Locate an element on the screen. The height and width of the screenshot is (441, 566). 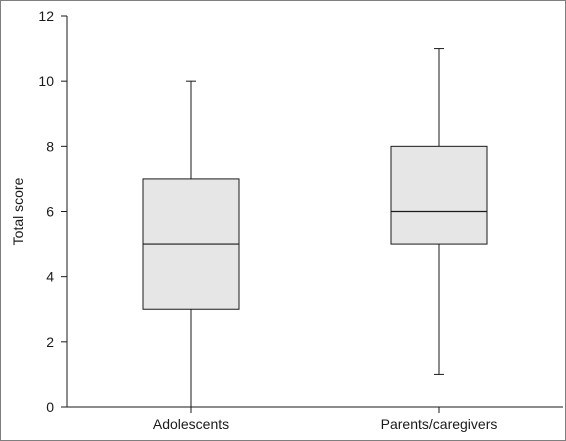
y-tick-label: 4 is located at coordinates (50, 277).